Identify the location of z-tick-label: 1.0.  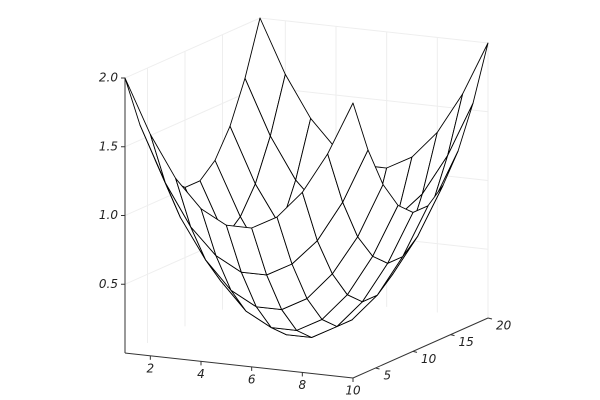
(108, 215).